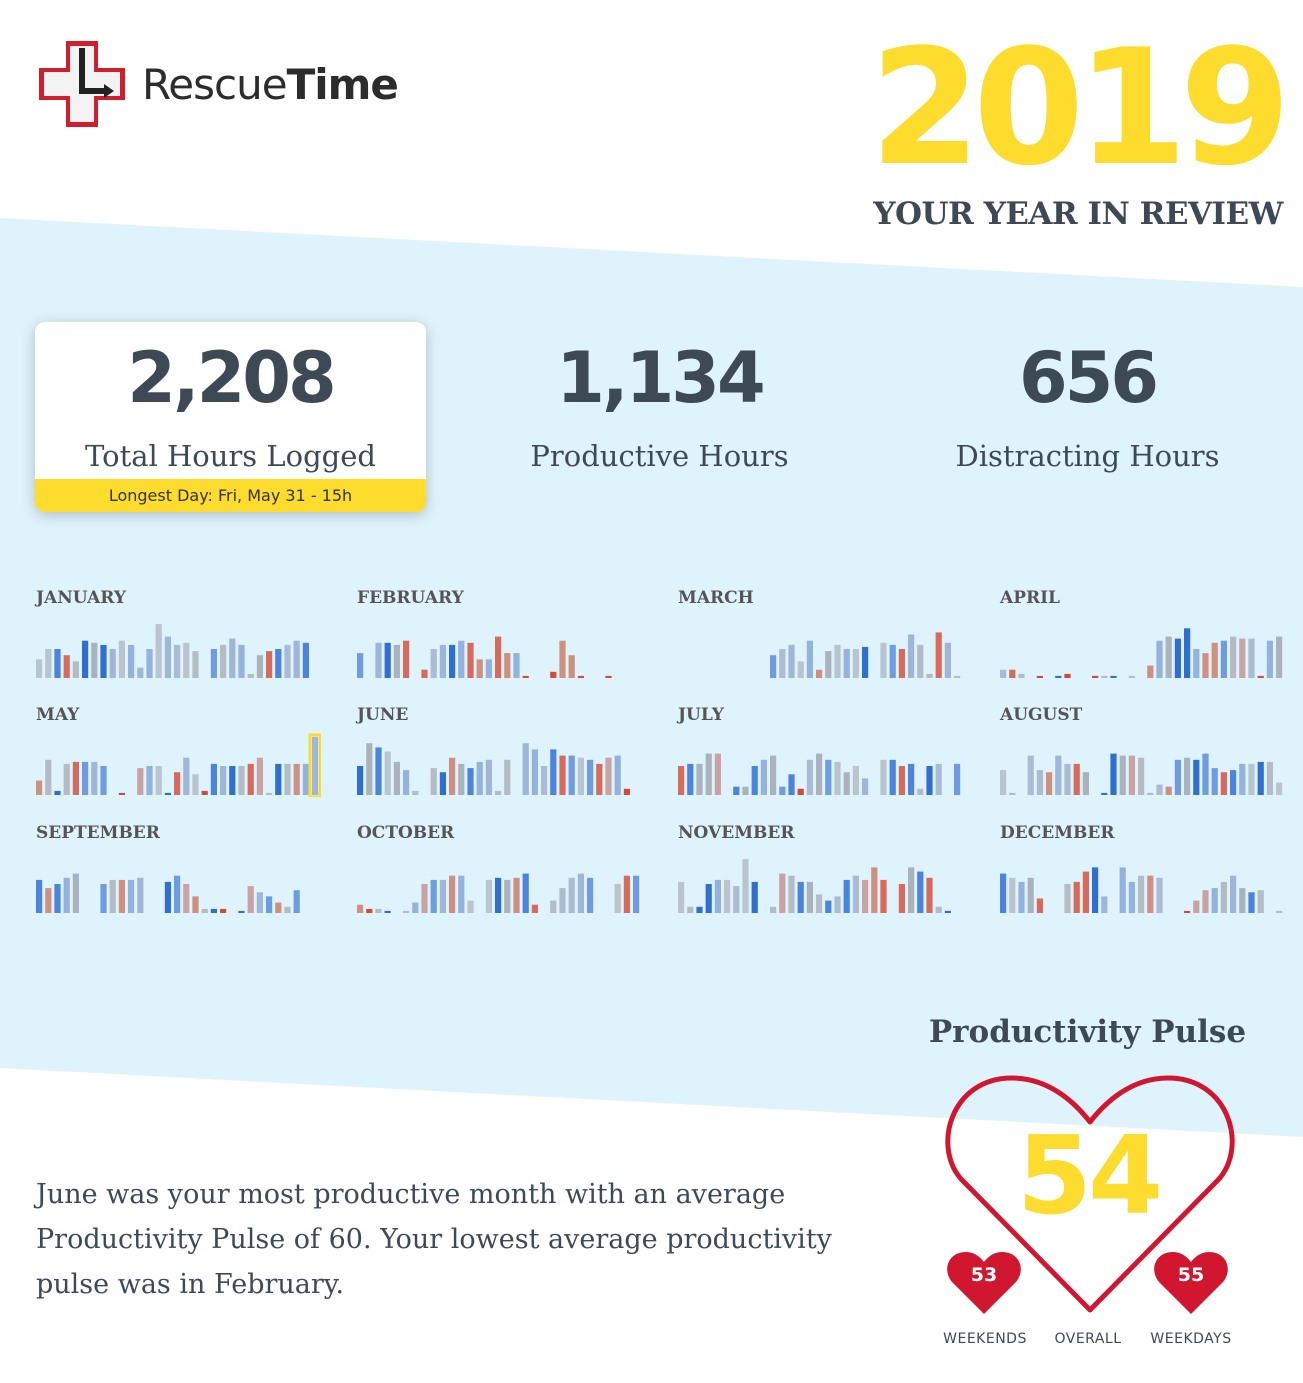  I want to click on pulse-overall-value: 54, so click(1089, 1176).